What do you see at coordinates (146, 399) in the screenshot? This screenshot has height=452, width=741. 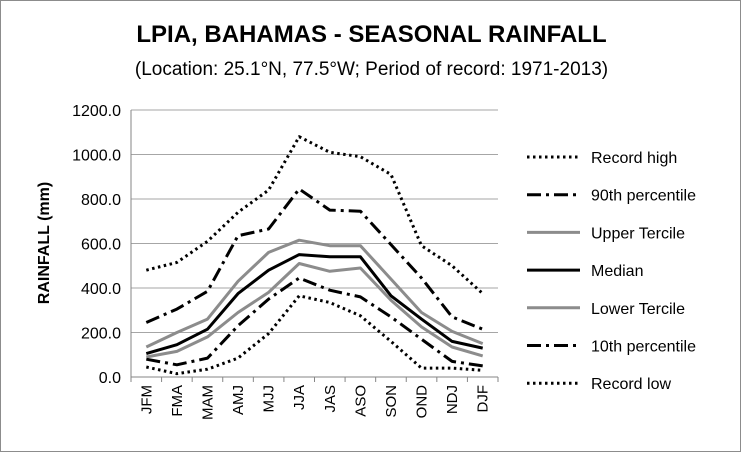 I see `x-tick-label: JFM` at bounding box center [146, 399].